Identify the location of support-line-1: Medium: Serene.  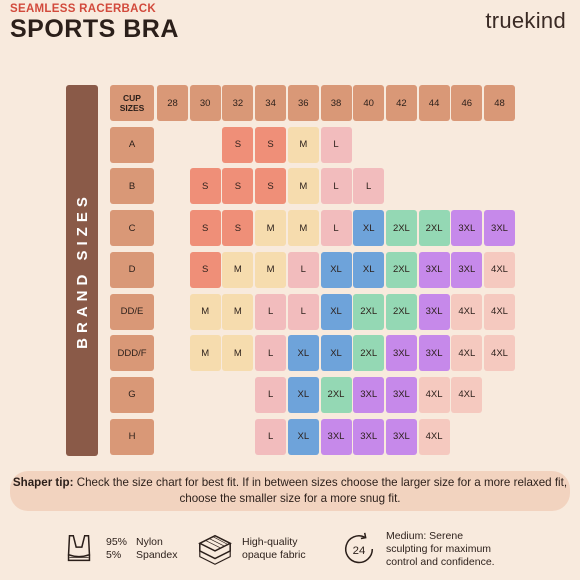
(425, 535).